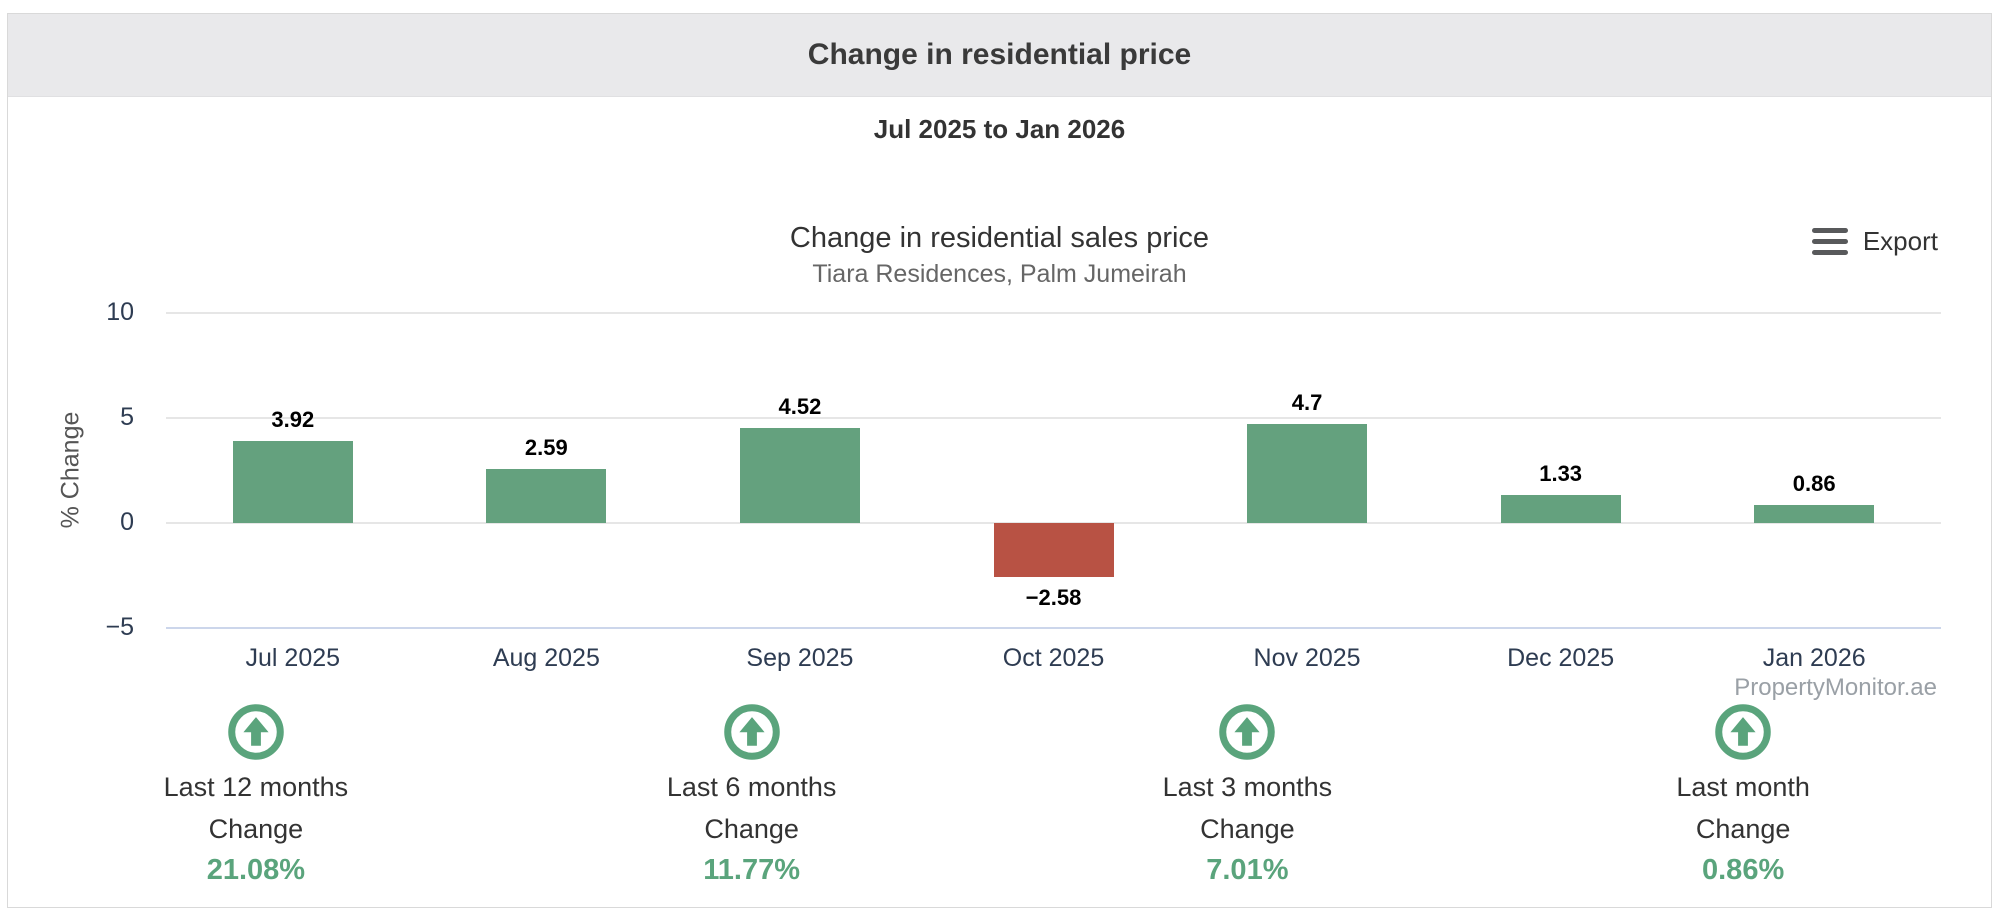  What do you see at coordinates (119, 627) in the screenshot?
I see `y-tick-label: −5` at bounding box center [119, 627].